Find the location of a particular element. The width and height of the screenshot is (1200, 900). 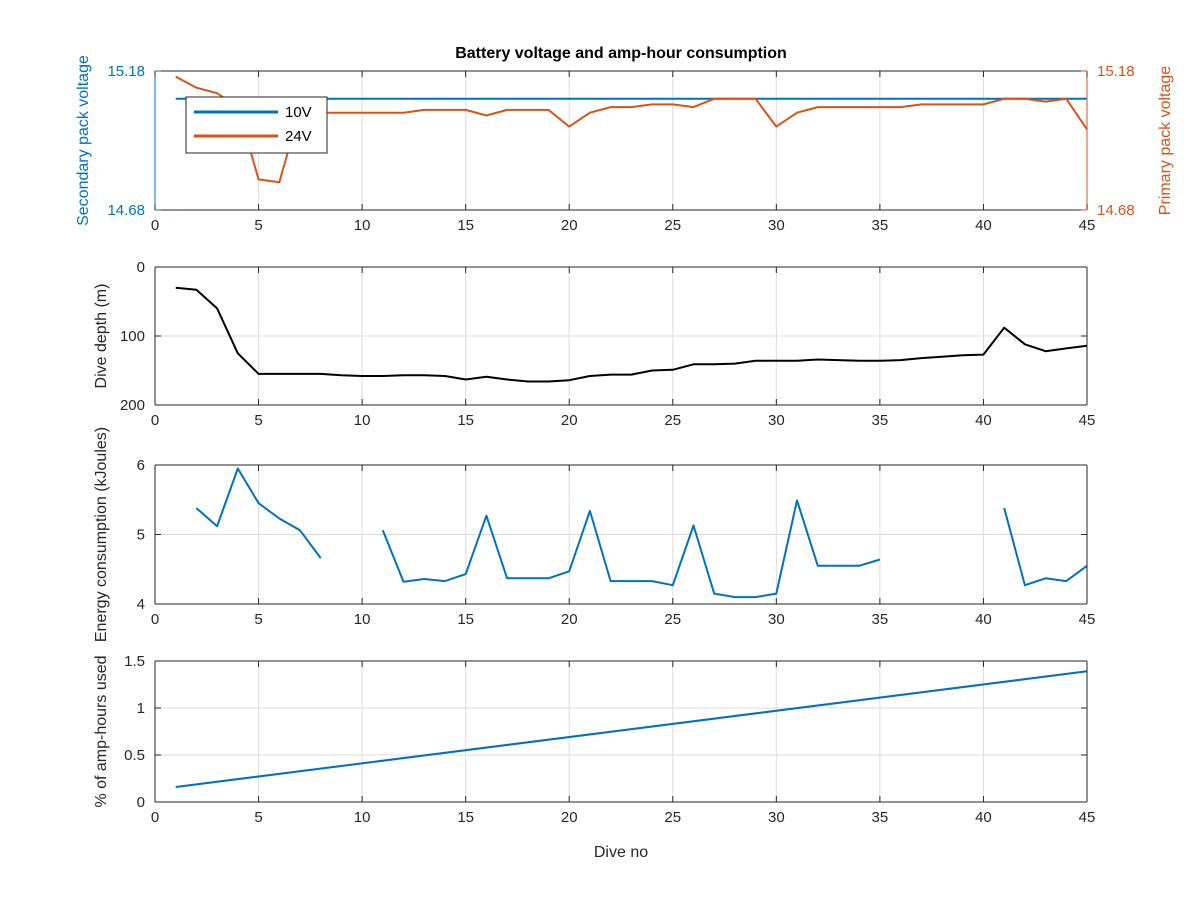

y-tick-label-right: 15.18 is located at coordinates (1116, 71).